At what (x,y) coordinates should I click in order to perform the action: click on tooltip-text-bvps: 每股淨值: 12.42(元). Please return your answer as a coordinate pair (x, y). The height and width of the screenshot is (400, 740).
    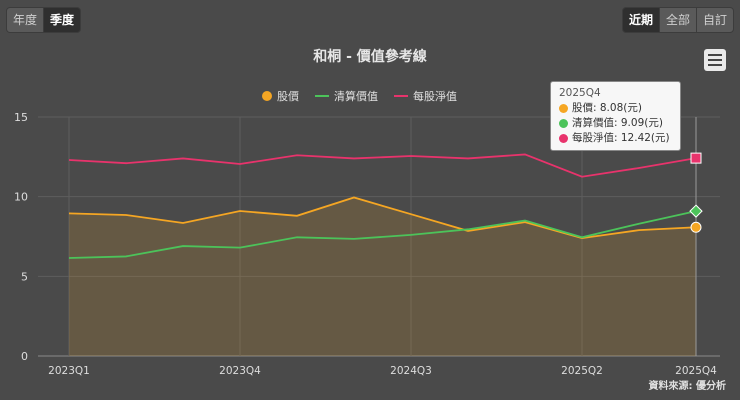
    Looking at the image, I should click on (621, 138).